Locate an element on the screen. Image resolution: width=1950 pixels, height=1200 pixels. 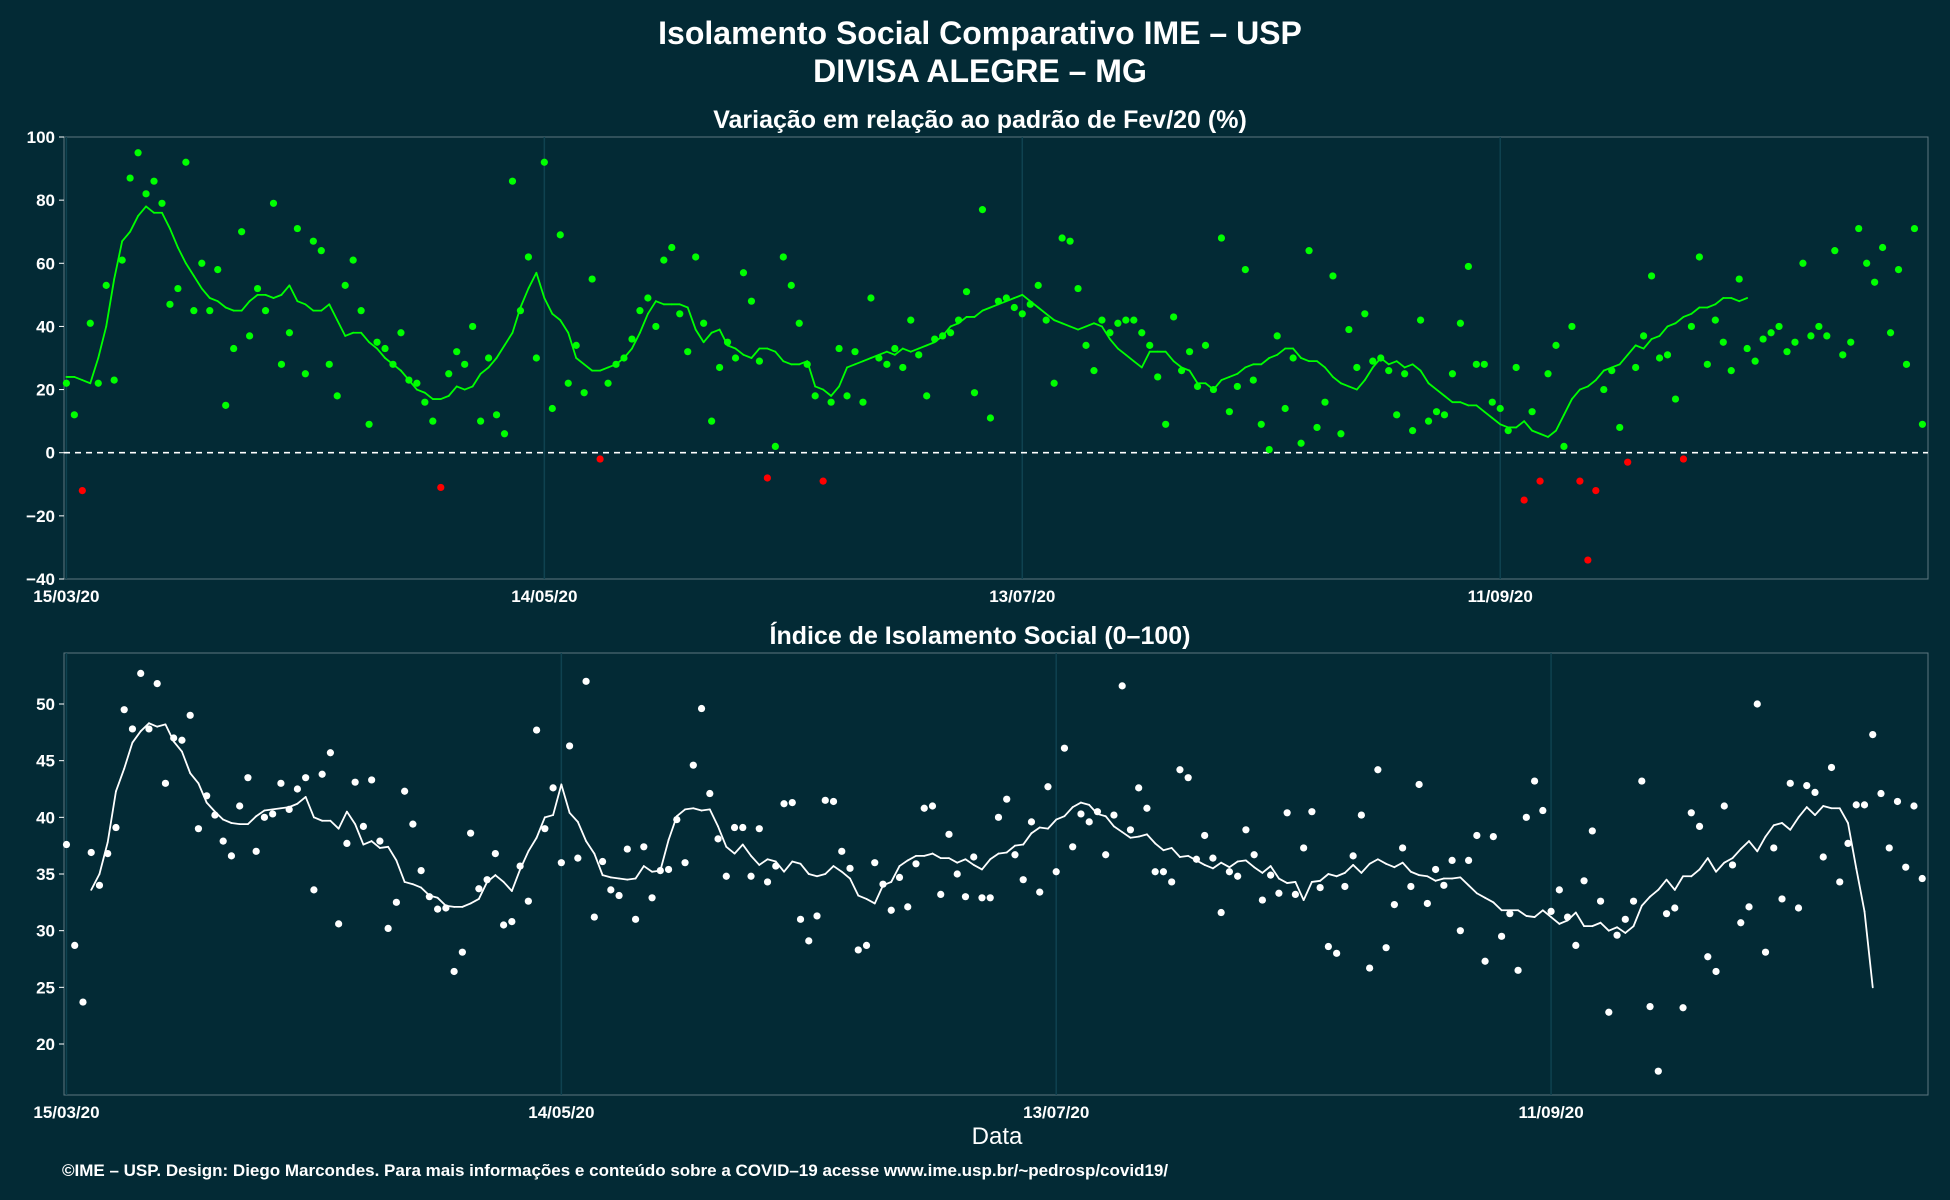
variation-x-tick-label: 14/05/20 is located at coordinates (544, 596).